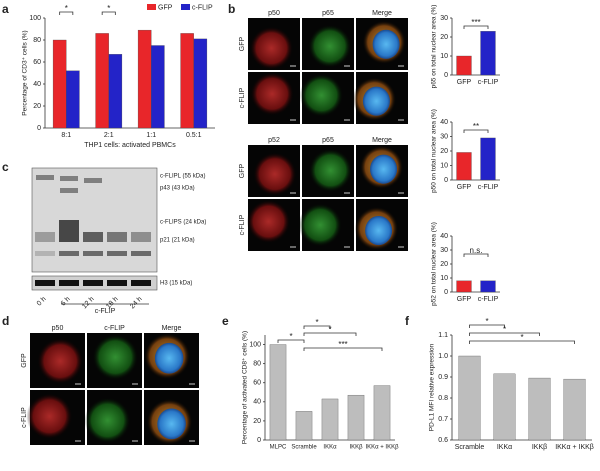 Image resolution: width=600 pixels, height=471 pixels. I want to click on y-tick-label: 0.6, so click(443, 440).